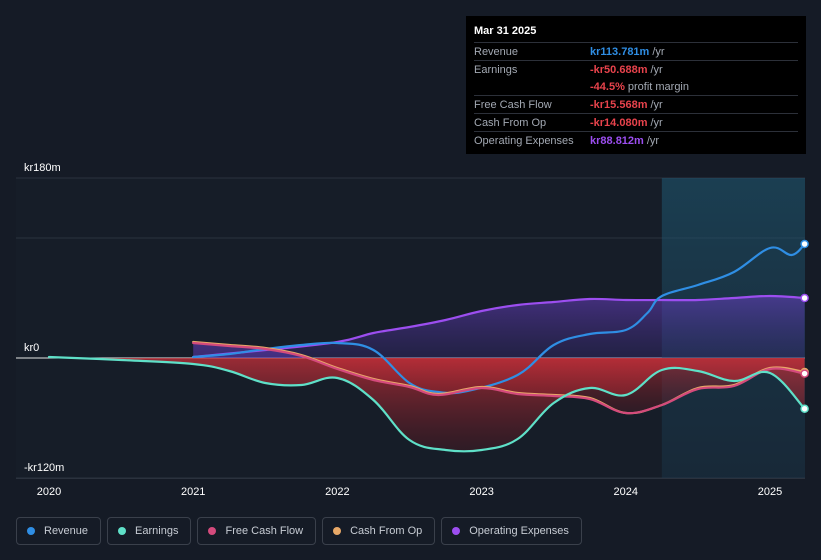 The height and width of the screenshot is (560, 821). What do you see at coordinates (44, 468) in the screenshot?
I see `y-tick-label: -kr120m` at bounding box center [44, 468].